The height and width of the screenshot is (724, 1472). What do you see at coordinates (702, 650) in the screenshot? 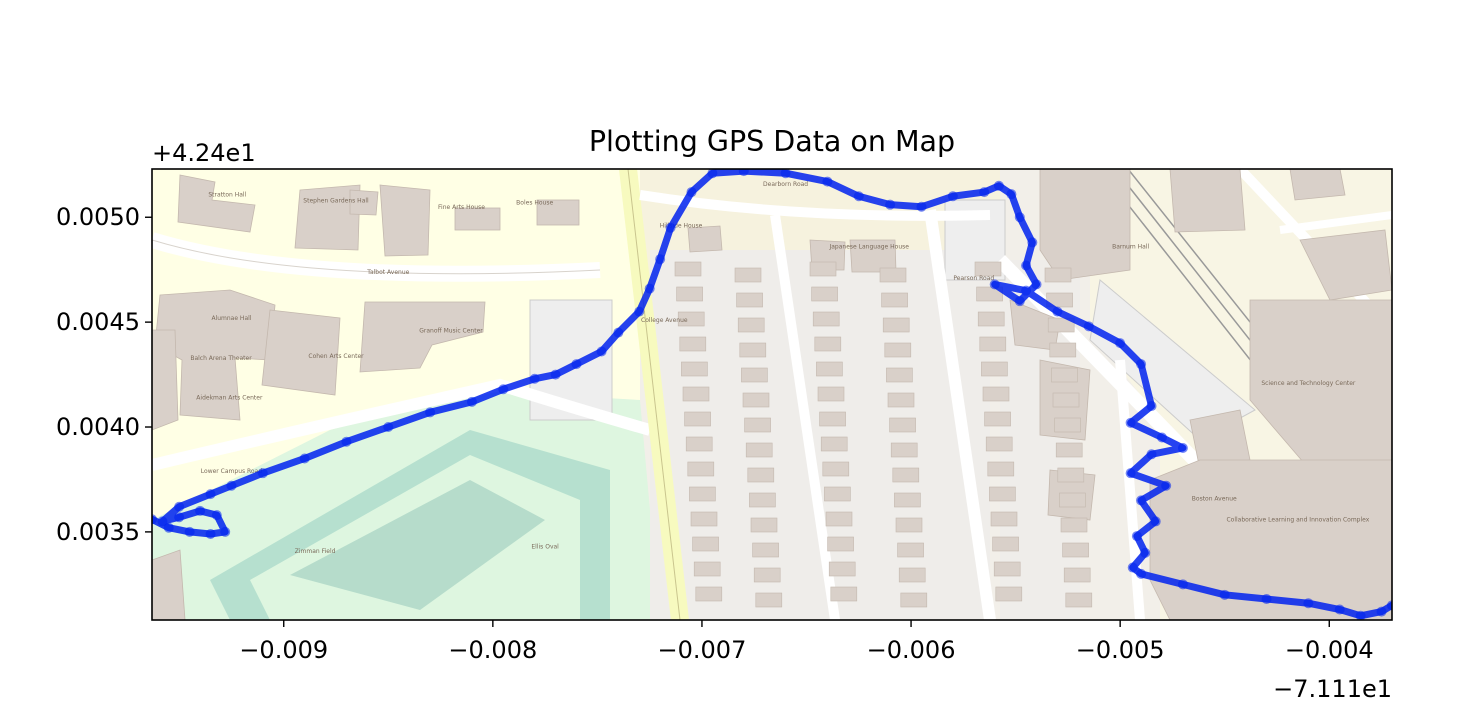
I see `x-tick-label: −0.007` at bounding box center [702, 650].